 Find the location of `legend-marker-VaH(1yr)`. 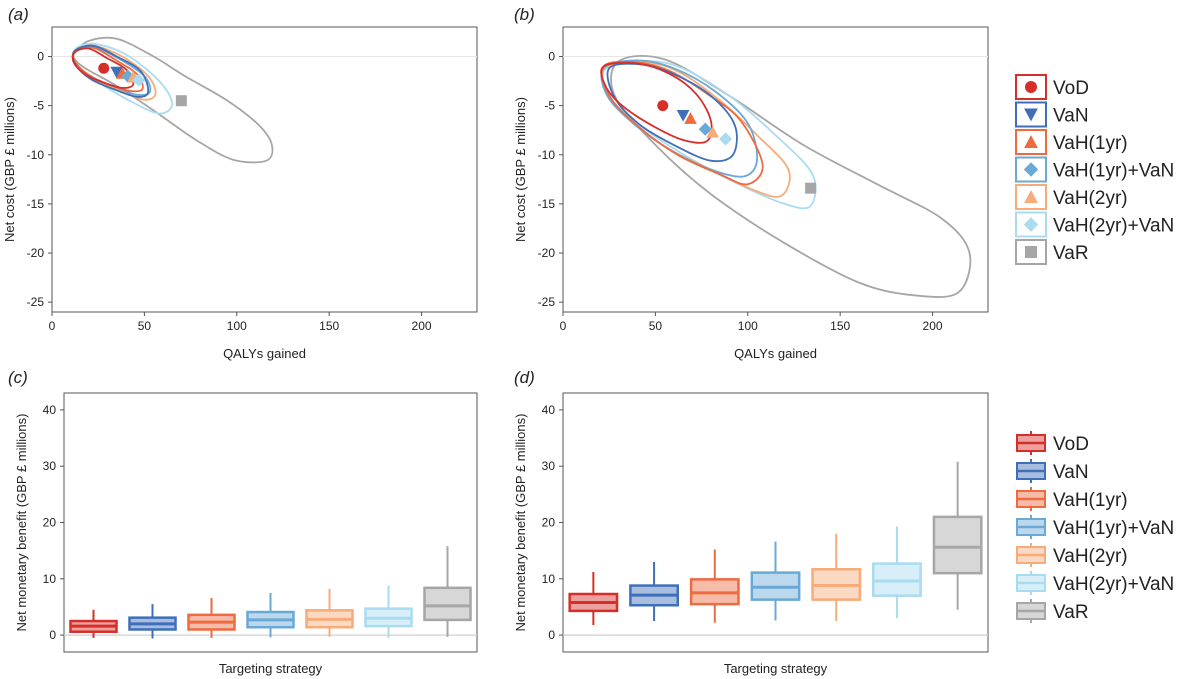

legend-marker-VaH(1yr) is located at coordinates (1031, 141).